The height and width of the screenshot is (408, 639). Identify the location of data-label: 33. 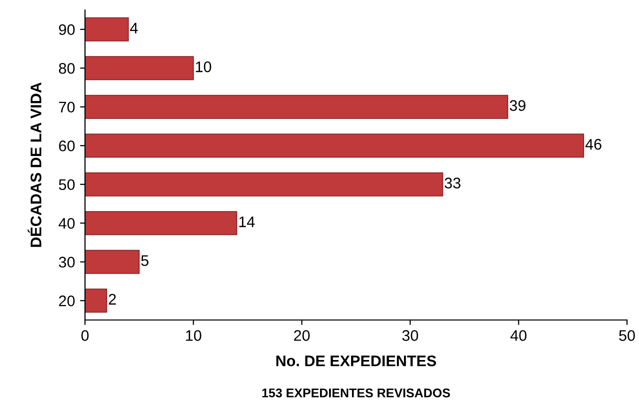
(452, 183).